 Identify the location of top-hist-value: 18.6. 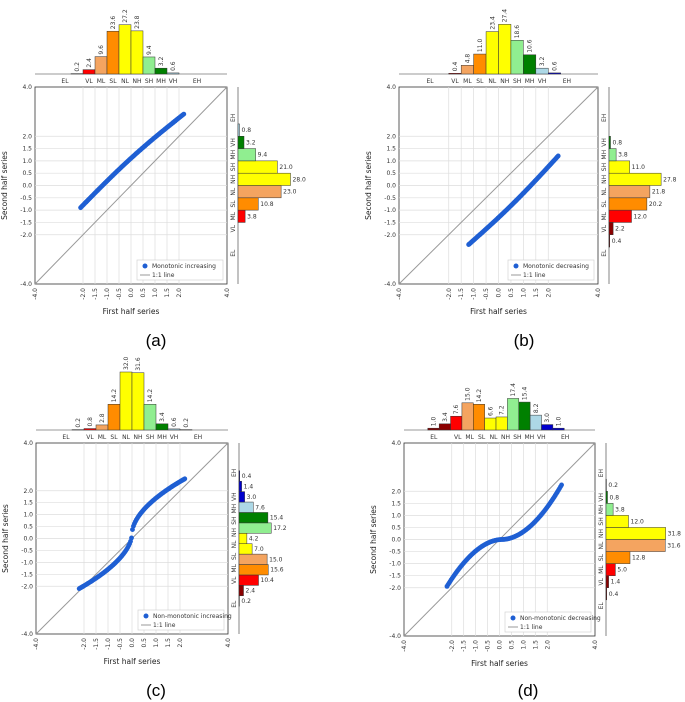
(517, 32).